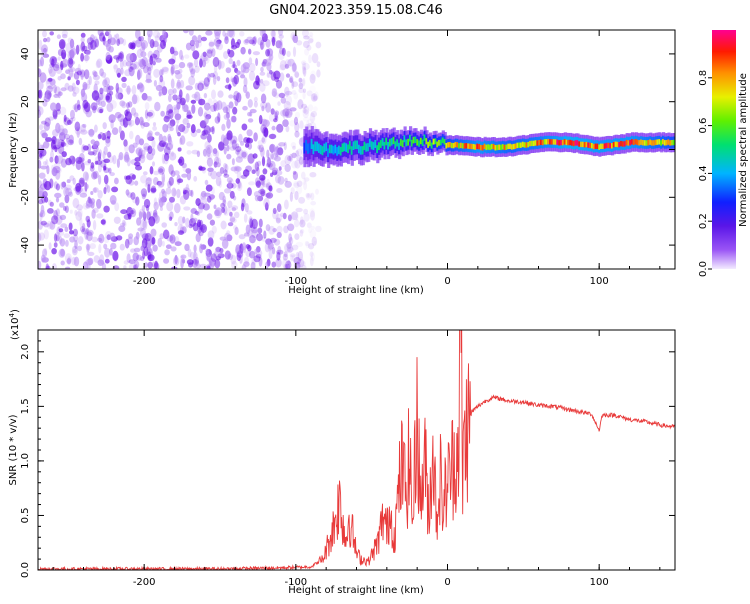 The image size is (750, 604). What do you see at coordinates (447, 281) in the screenshot?
I see `spectrogram-xtick-label: 0` at bounding box center [447, 281].